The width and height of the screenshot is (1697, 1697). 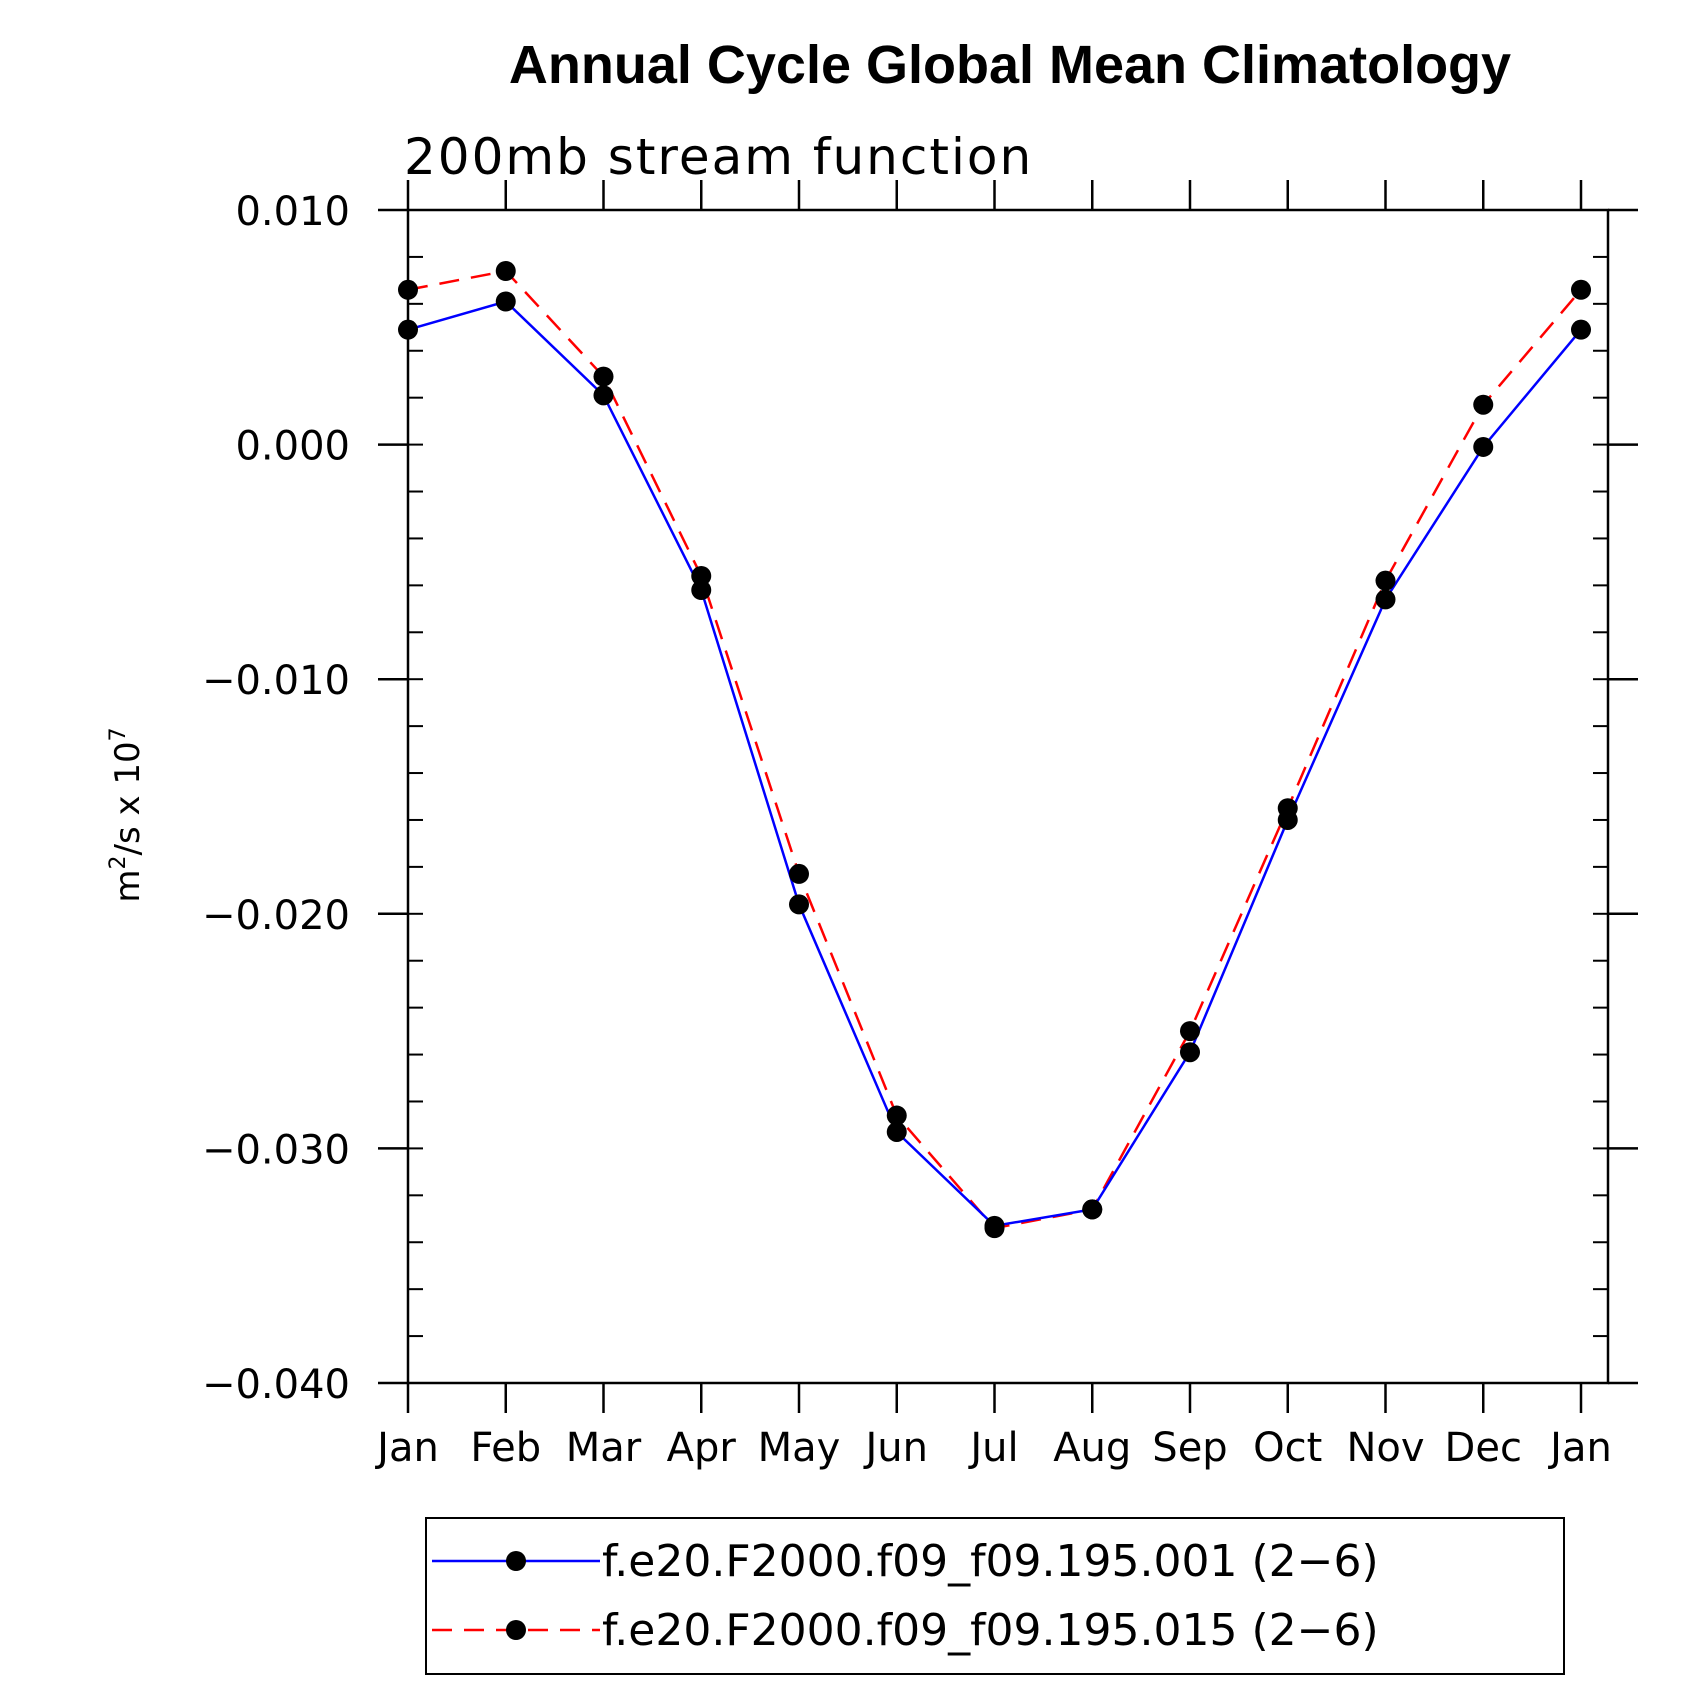 I want to click on x-tick-label: Mar, so click(x=604, y=1448).